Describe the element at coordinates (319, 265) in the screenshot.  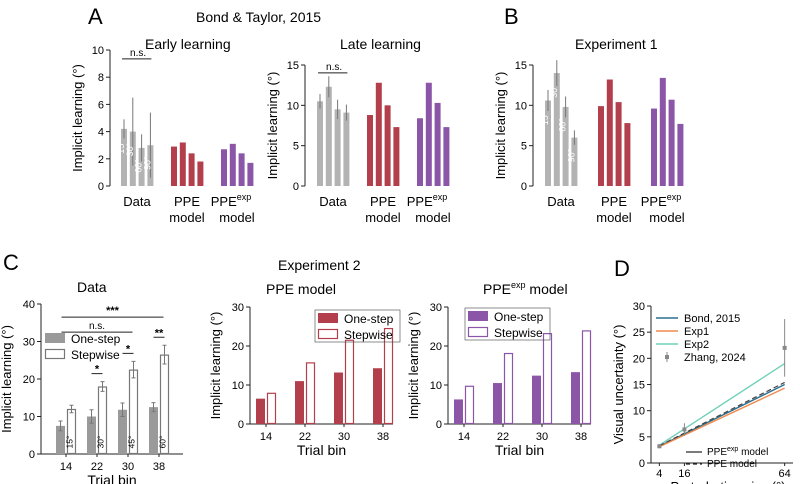
I see `experiment2-title: Experiment 2` at that location.